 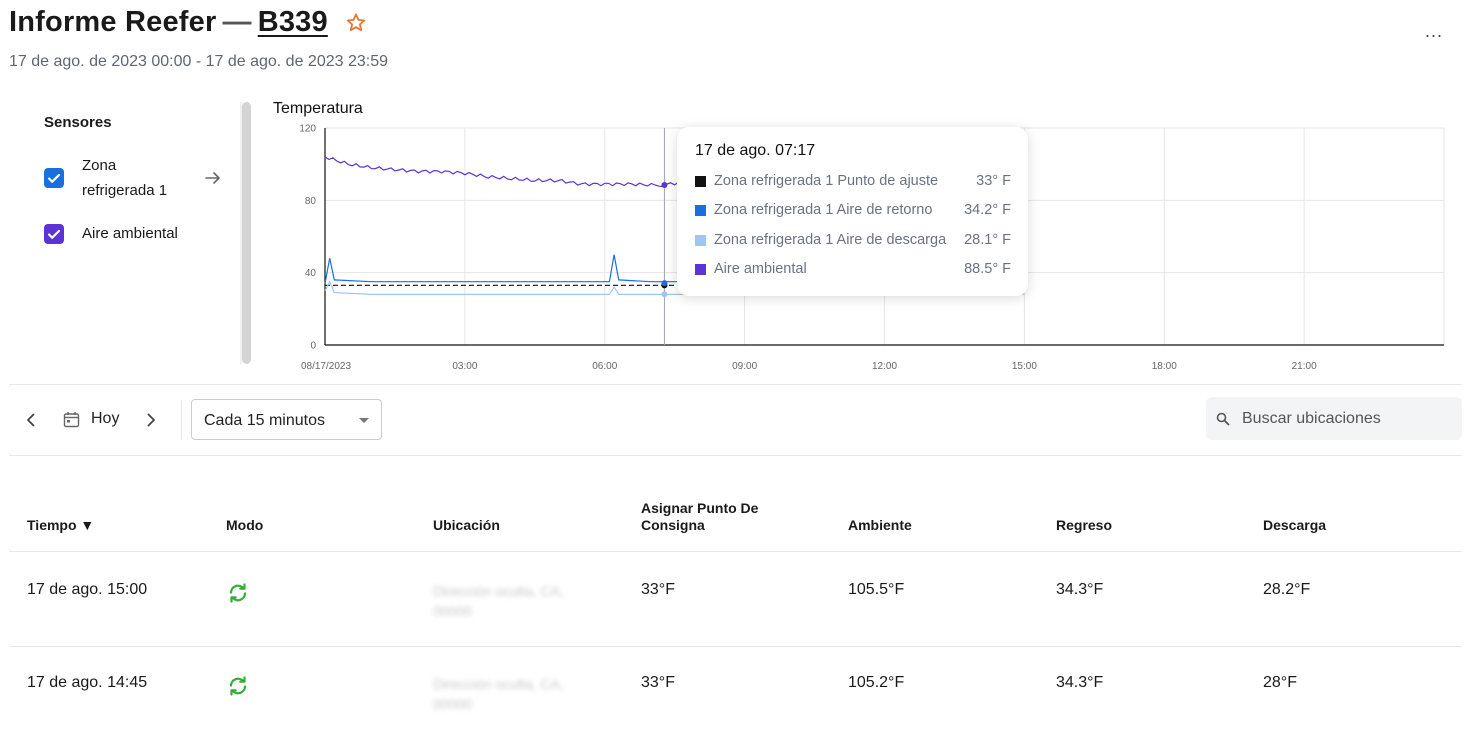 What do you see at coordinates (853, 270) in the screenshot?
I see `tooltip-row: Aire ambiental 88.5° F` at bounding box center [853, 270].